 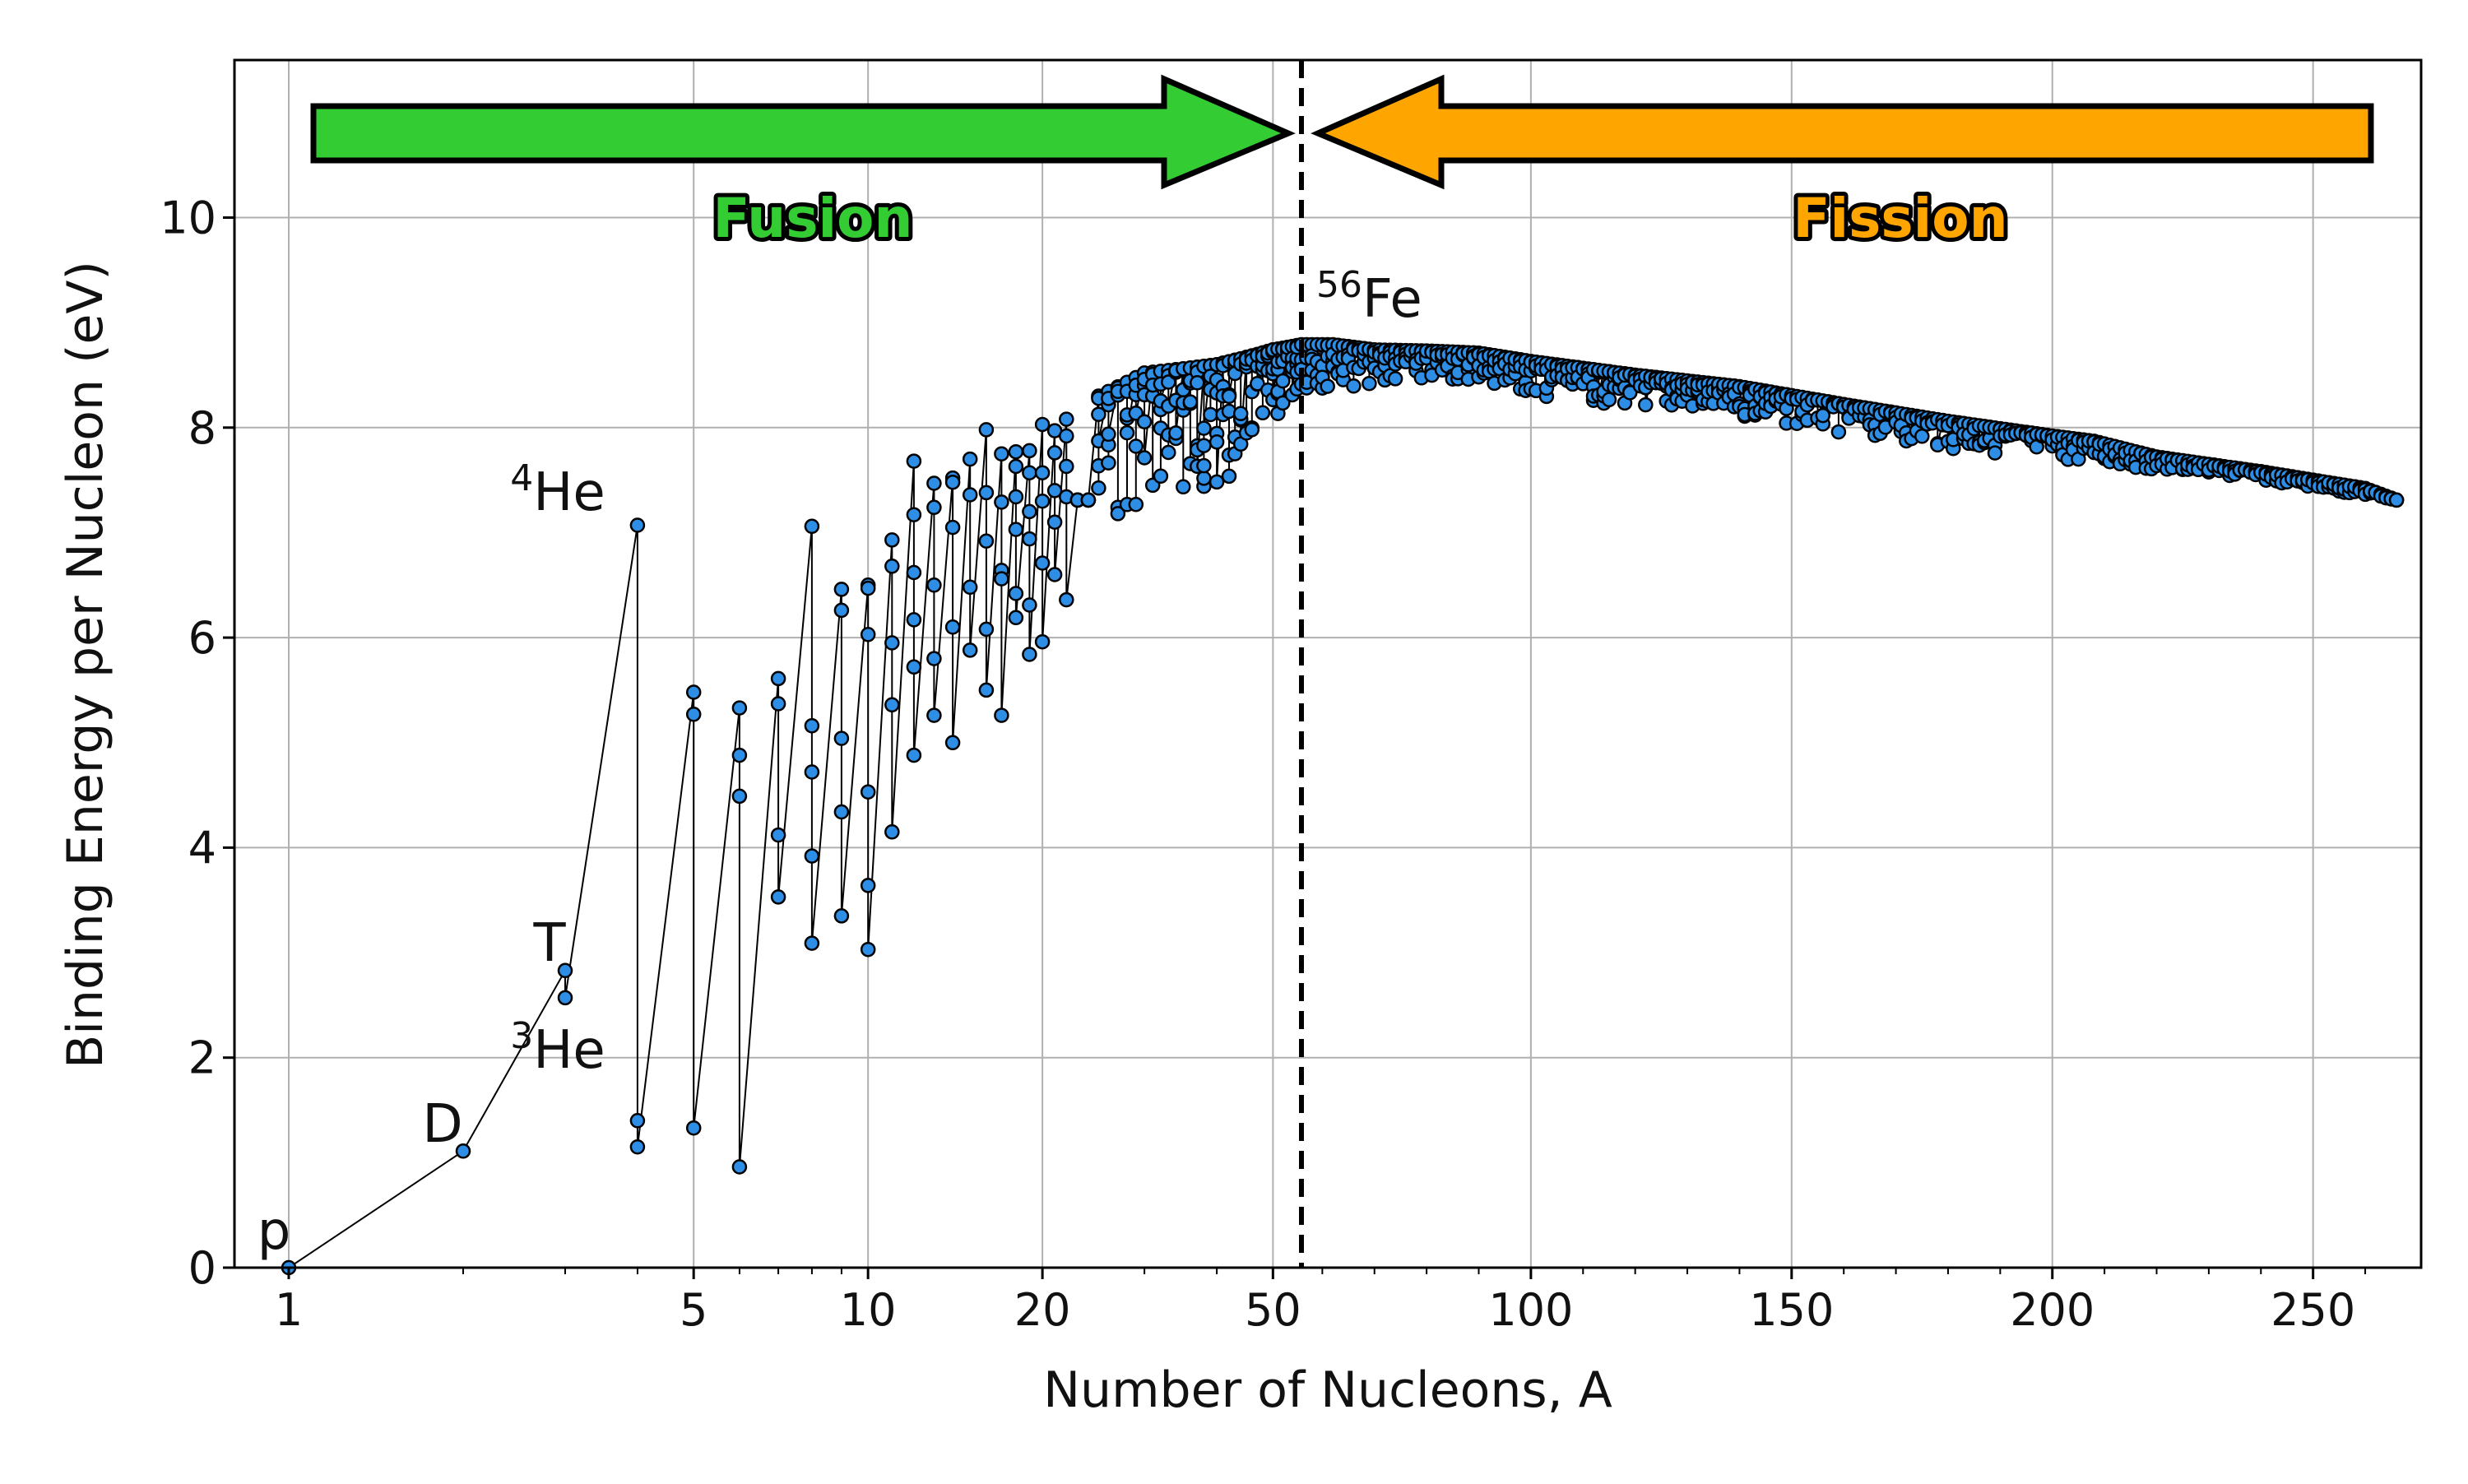 I want to click on y-tick-label: 6, so click(x=202, y=638).